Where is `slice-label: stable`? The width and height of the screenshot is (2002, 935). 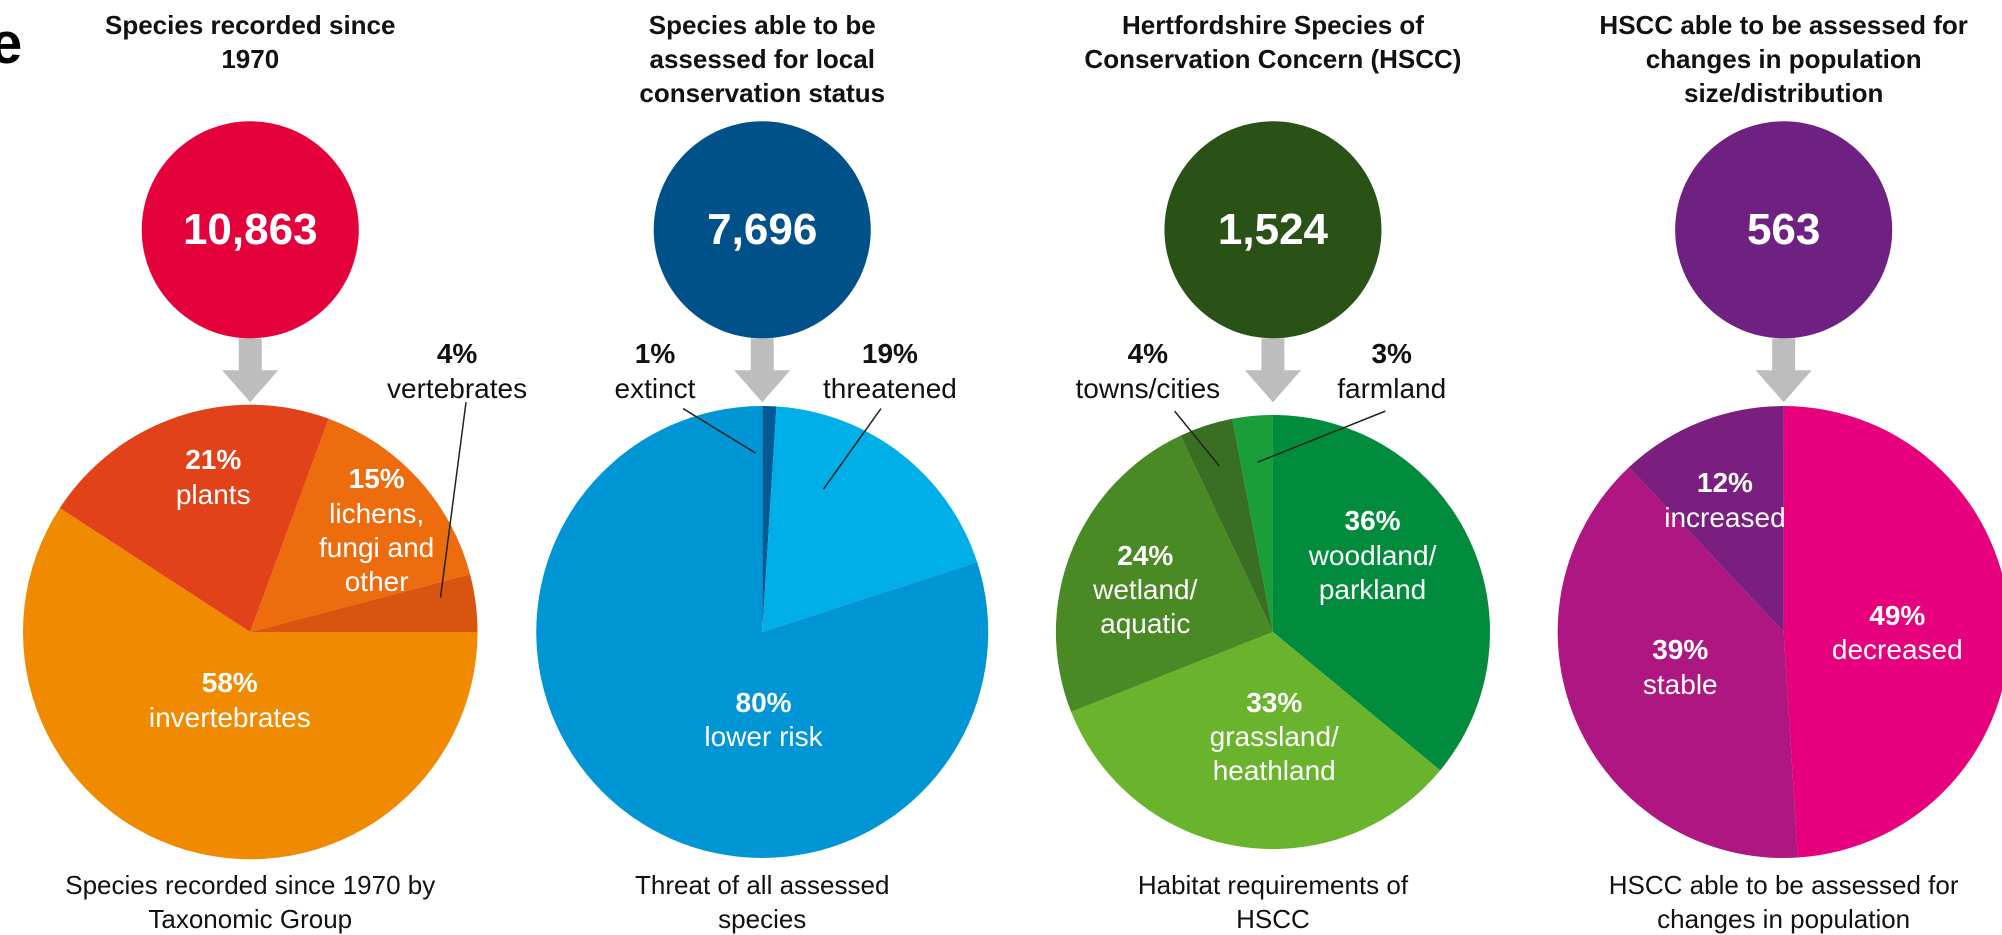 slice-label: stable is located at coordinates (1680, 684).